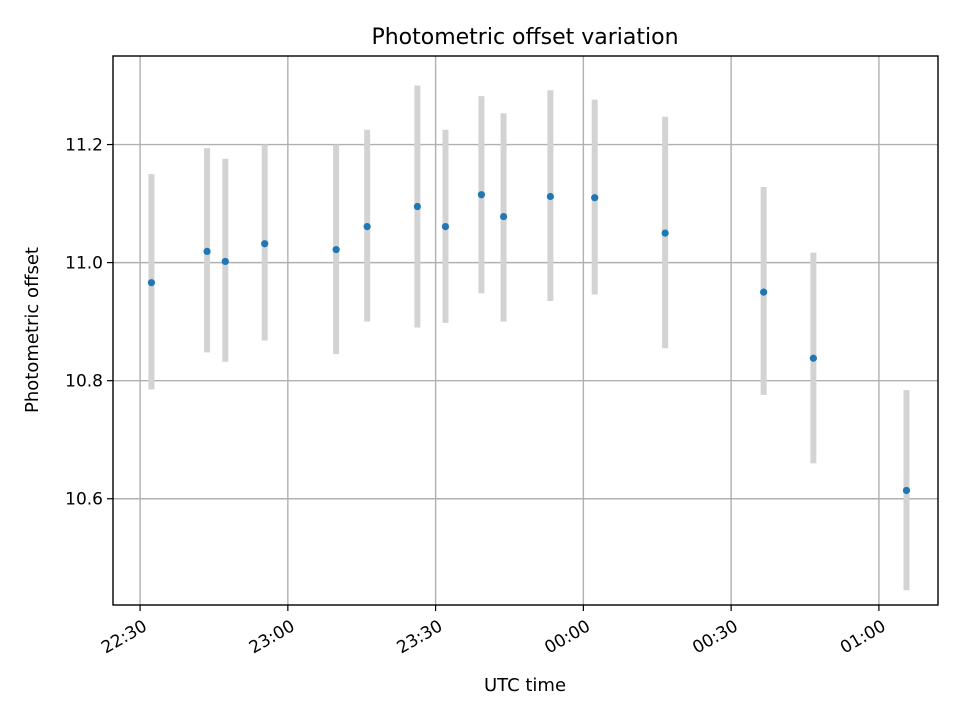 The height and width of the screenshot is (720, 960). I want to click on x-axis-label: UTC time, so click(525, 685).